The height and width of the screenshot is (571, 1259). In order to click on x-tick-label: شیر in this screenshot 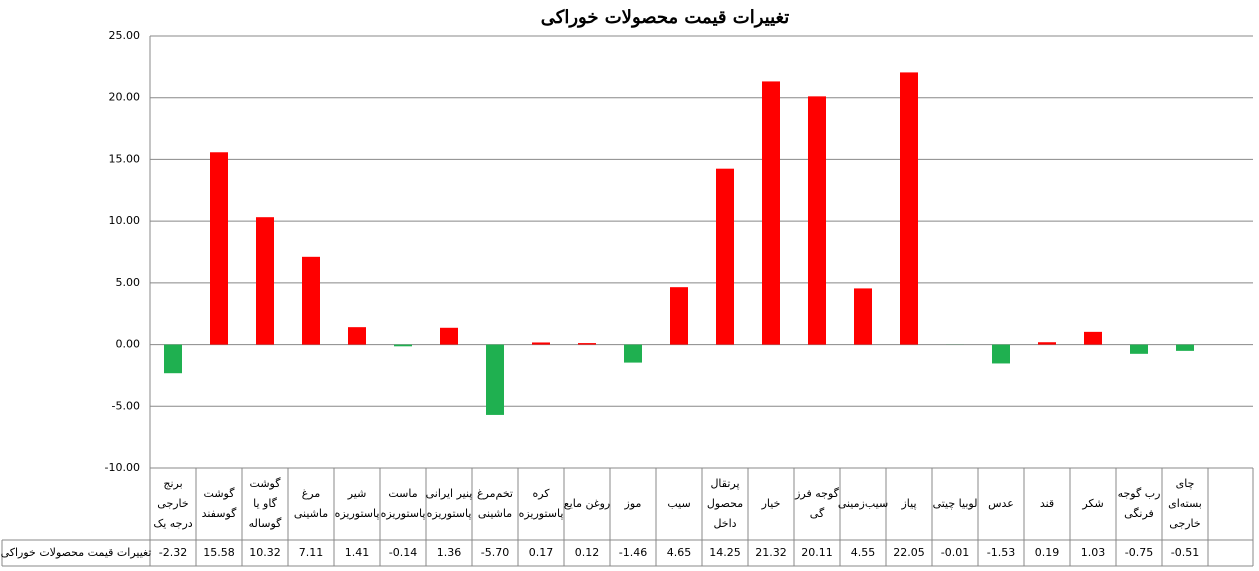, I will do `click(357, 493)`.